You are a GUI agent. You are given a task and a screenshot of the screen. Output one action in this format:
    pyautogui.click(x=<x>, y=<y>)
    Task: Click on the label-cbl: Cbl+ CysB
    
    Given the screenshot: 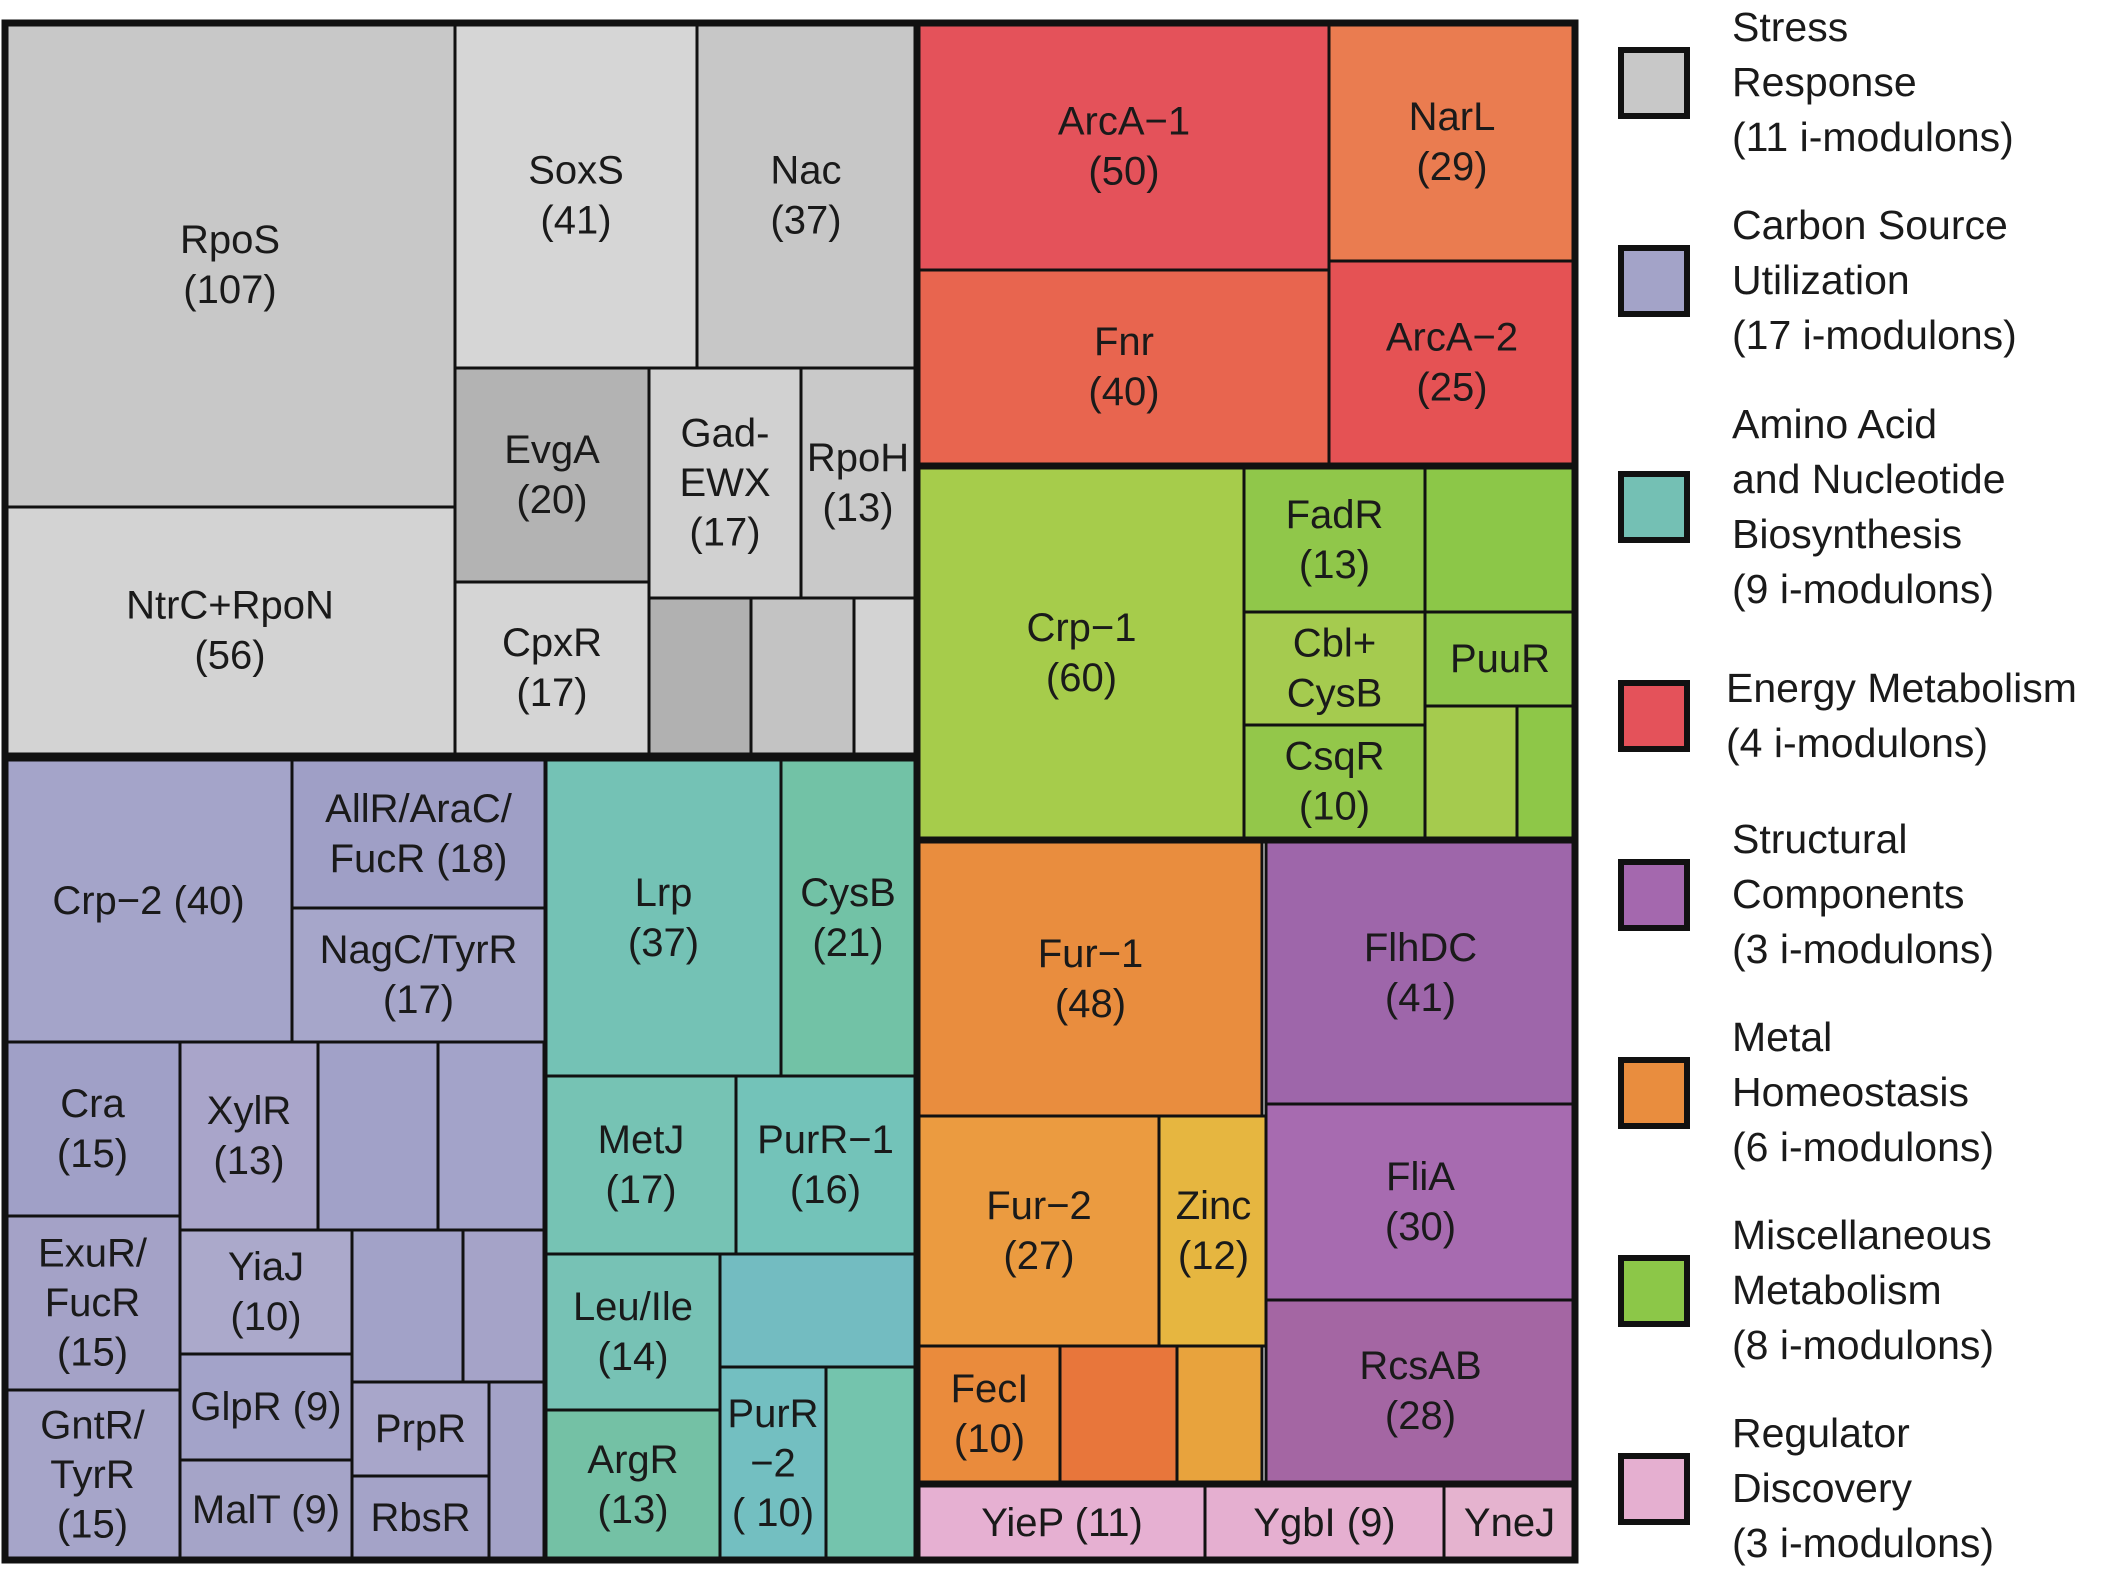 What is the action you would take?
    pyautogui.click(x=1335, y=669)
    